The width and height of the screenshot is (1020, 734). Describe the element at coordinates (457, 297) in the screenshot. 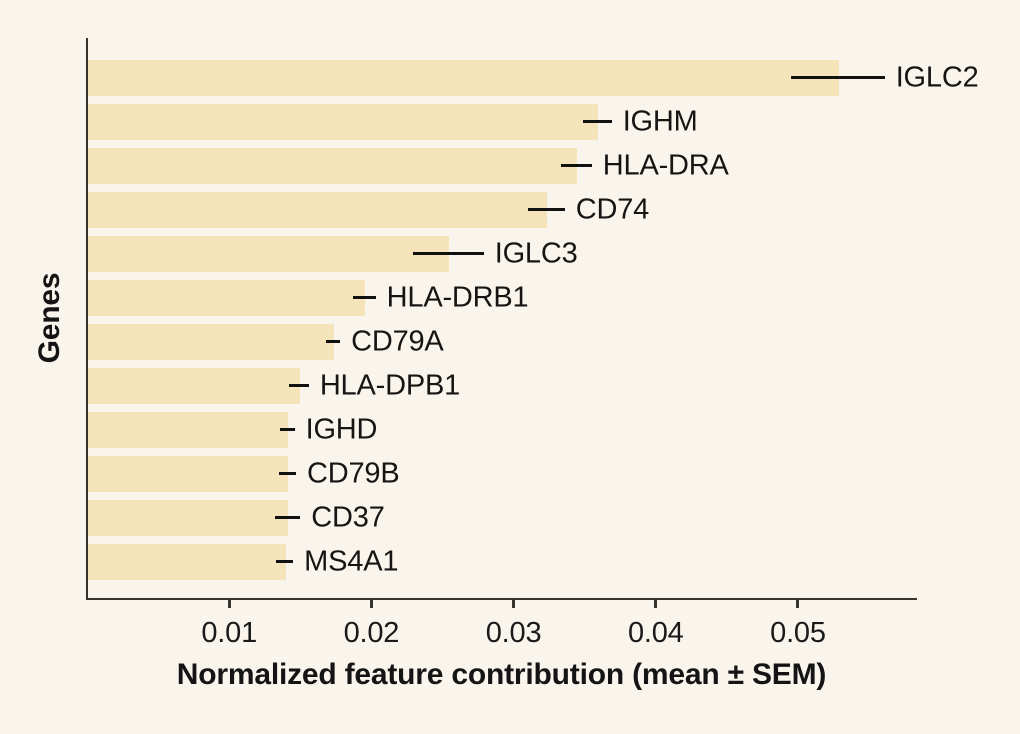

I see `bar-label: HLA-DRB1` at that location.